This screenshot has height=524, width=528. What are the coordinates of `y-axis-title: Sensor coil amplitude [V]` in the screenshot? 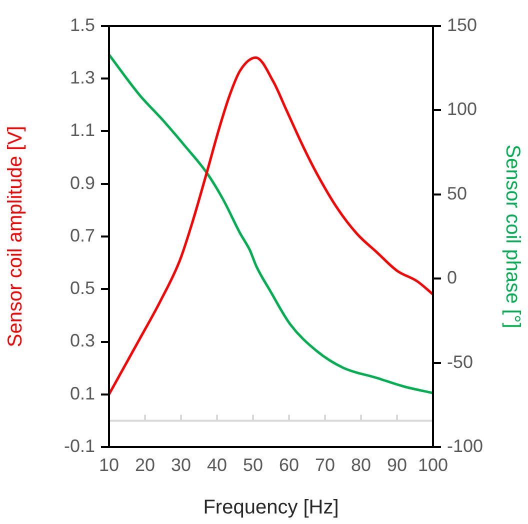 It's located at (15, 237).